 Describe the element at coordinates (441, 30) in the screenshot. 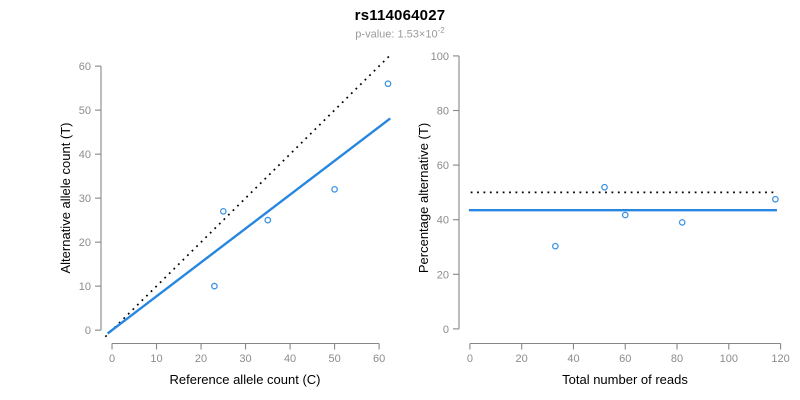

I see `pvalue-exponent: -2` at that location.